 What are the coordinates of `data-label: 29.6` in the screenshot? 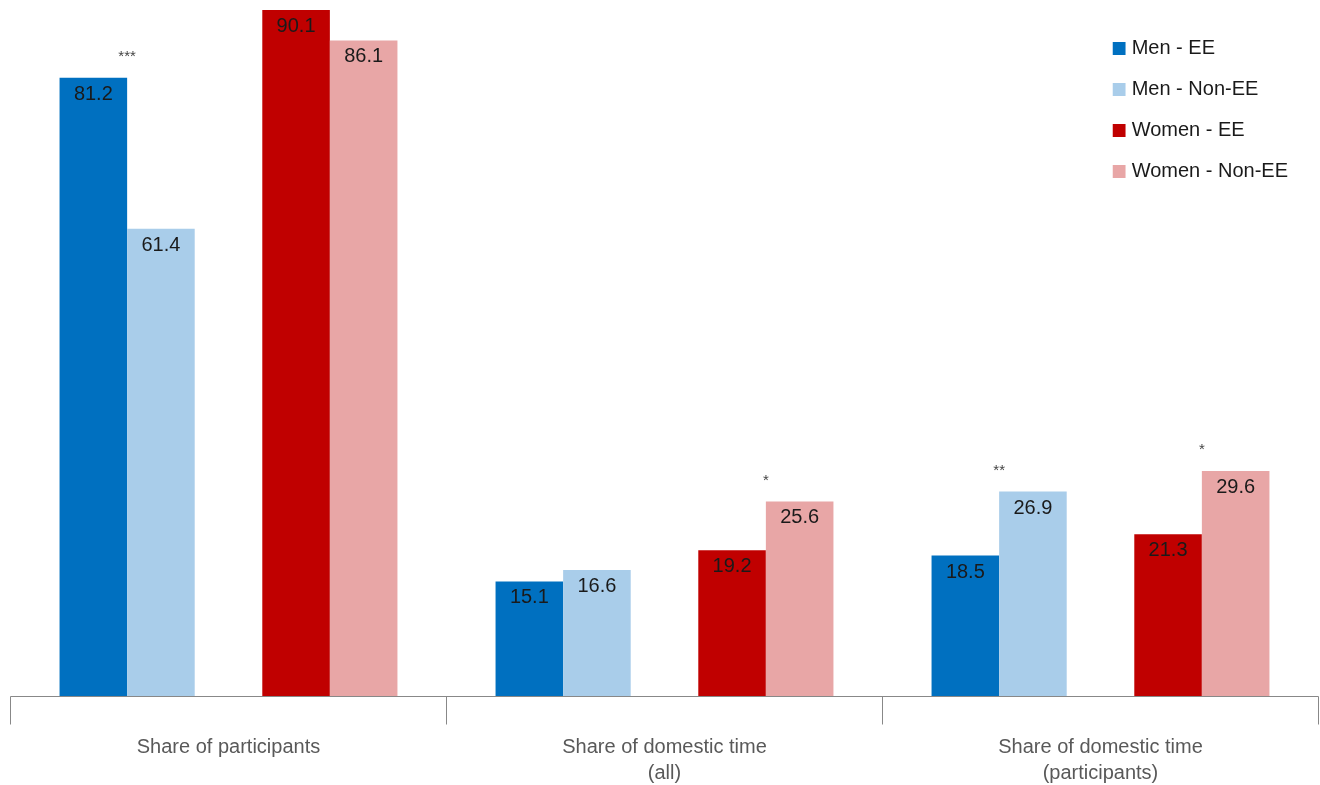 It's located at (1236, 485).